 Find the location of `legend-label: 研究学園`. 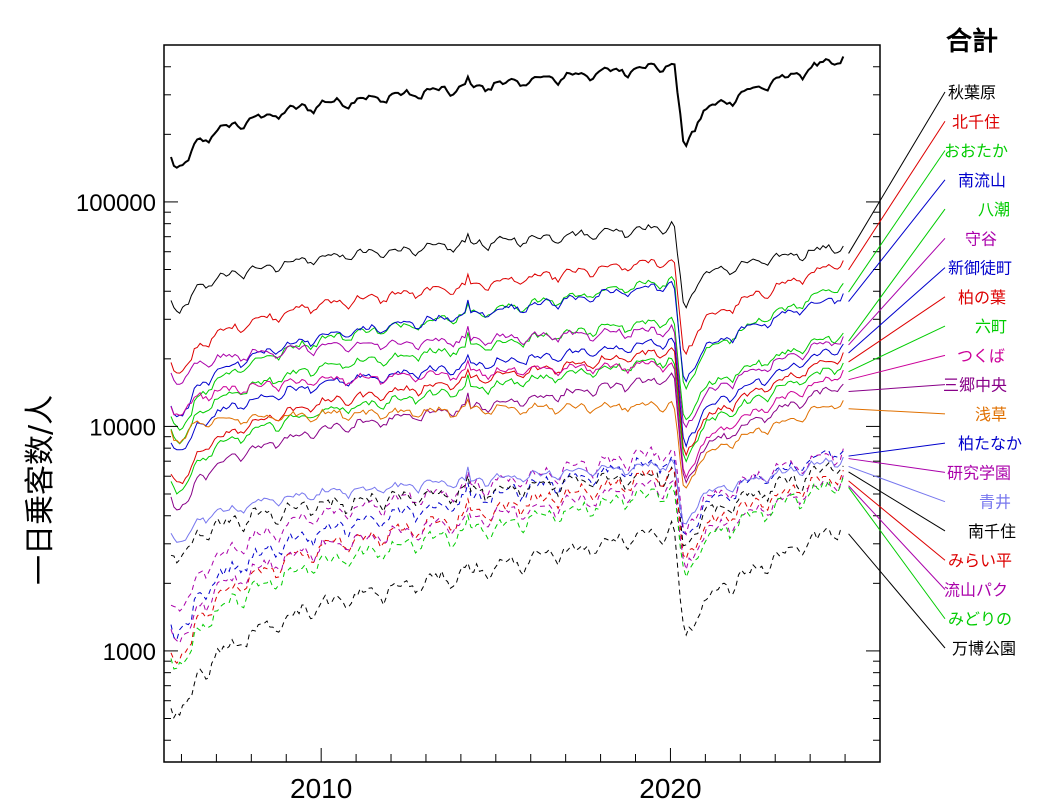

legend-label: 研究学園 is located at coordinates (979, 472).